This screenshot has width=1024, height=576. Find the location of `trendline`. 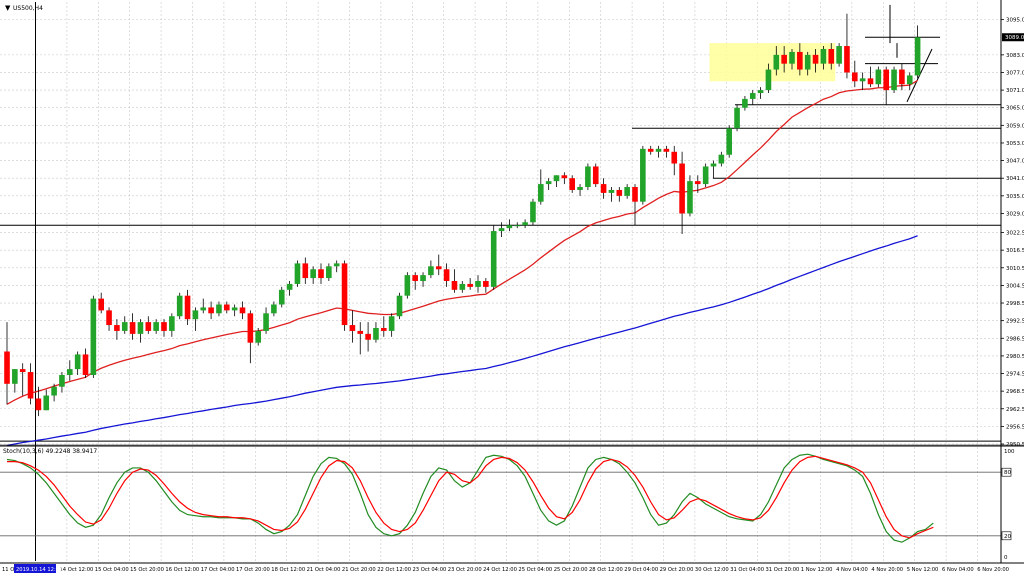

trendline is located at coordinates (919, 75).